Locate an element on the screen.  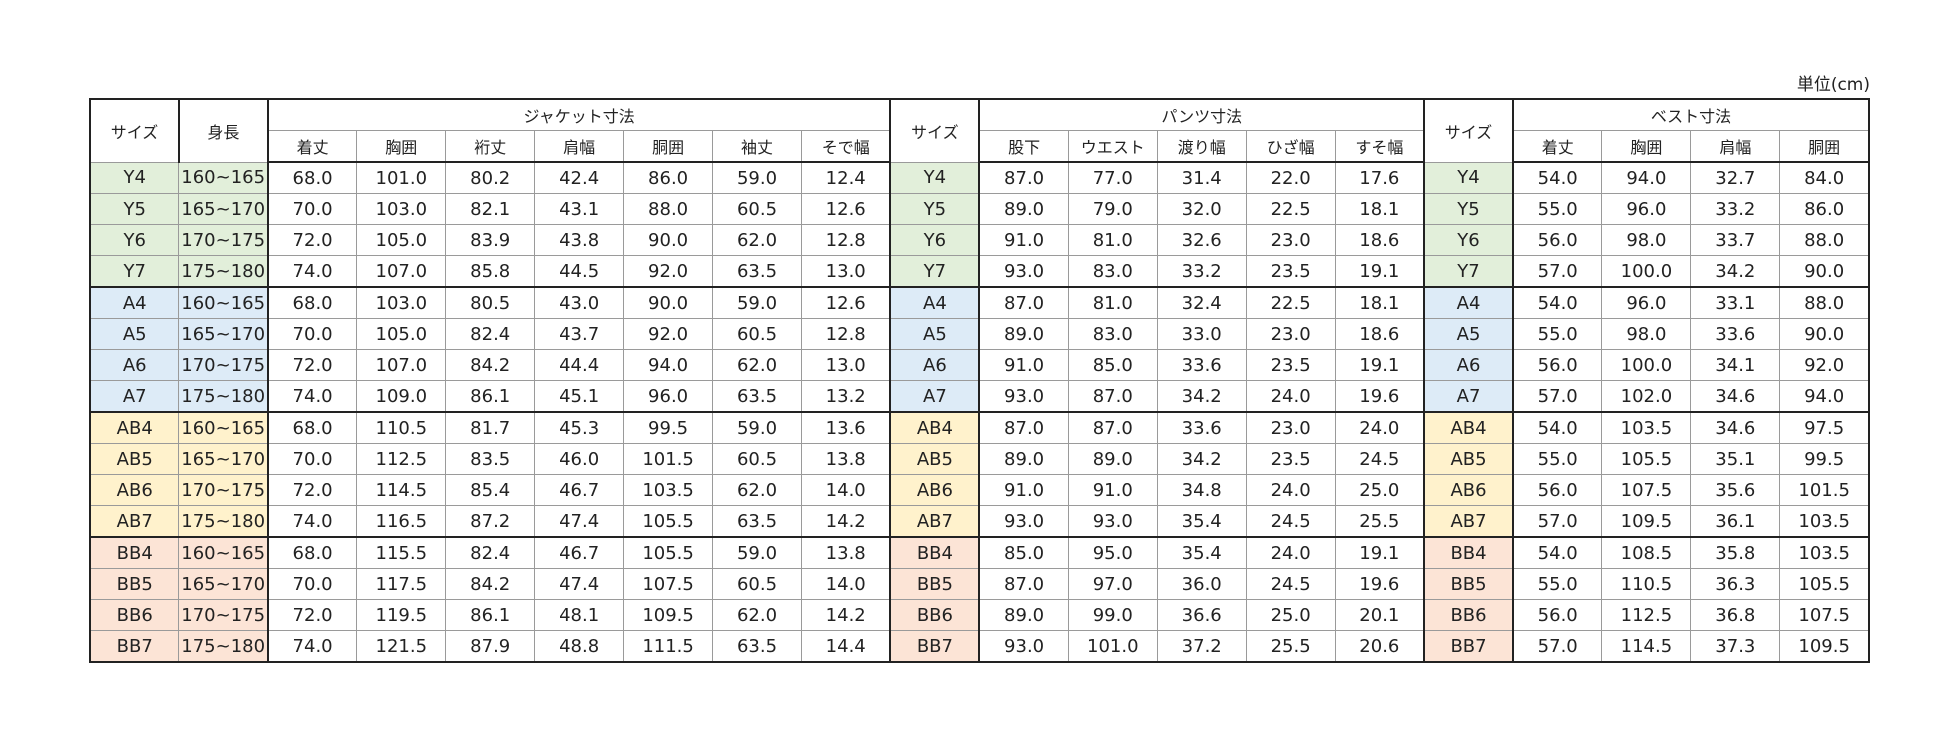
value-cell: 24.5 is located at coordinates (1379, 459).